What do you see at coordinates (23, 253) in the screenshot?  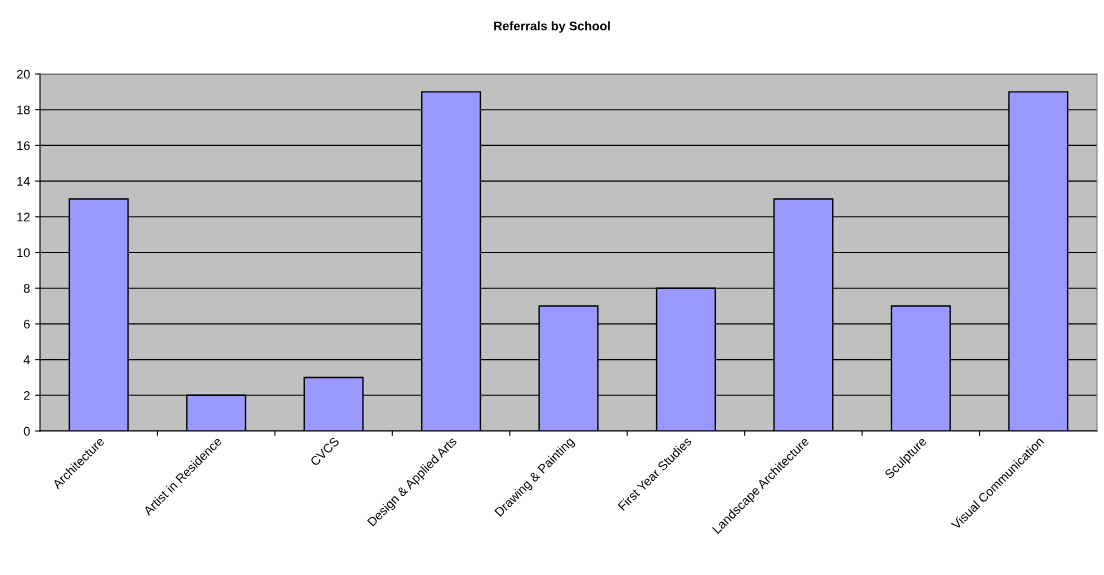 I see `y-tick-label: 10` at bounding box center [23, 253].